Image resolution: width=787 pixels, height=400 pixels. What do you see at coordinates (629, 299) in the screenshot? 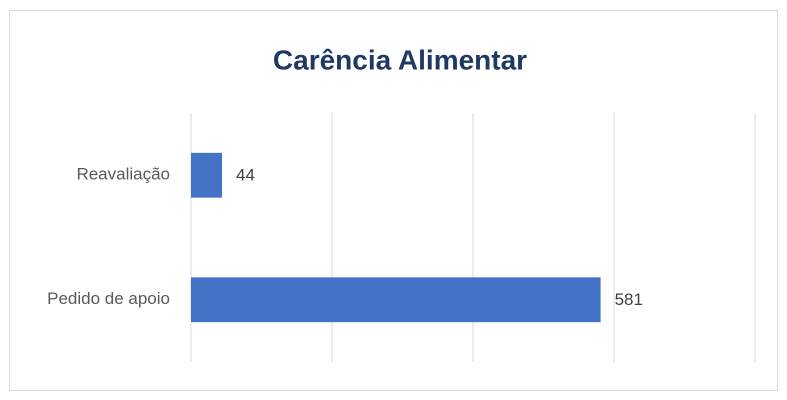
I see `value-label: 581` at bounding box center [629, 299].